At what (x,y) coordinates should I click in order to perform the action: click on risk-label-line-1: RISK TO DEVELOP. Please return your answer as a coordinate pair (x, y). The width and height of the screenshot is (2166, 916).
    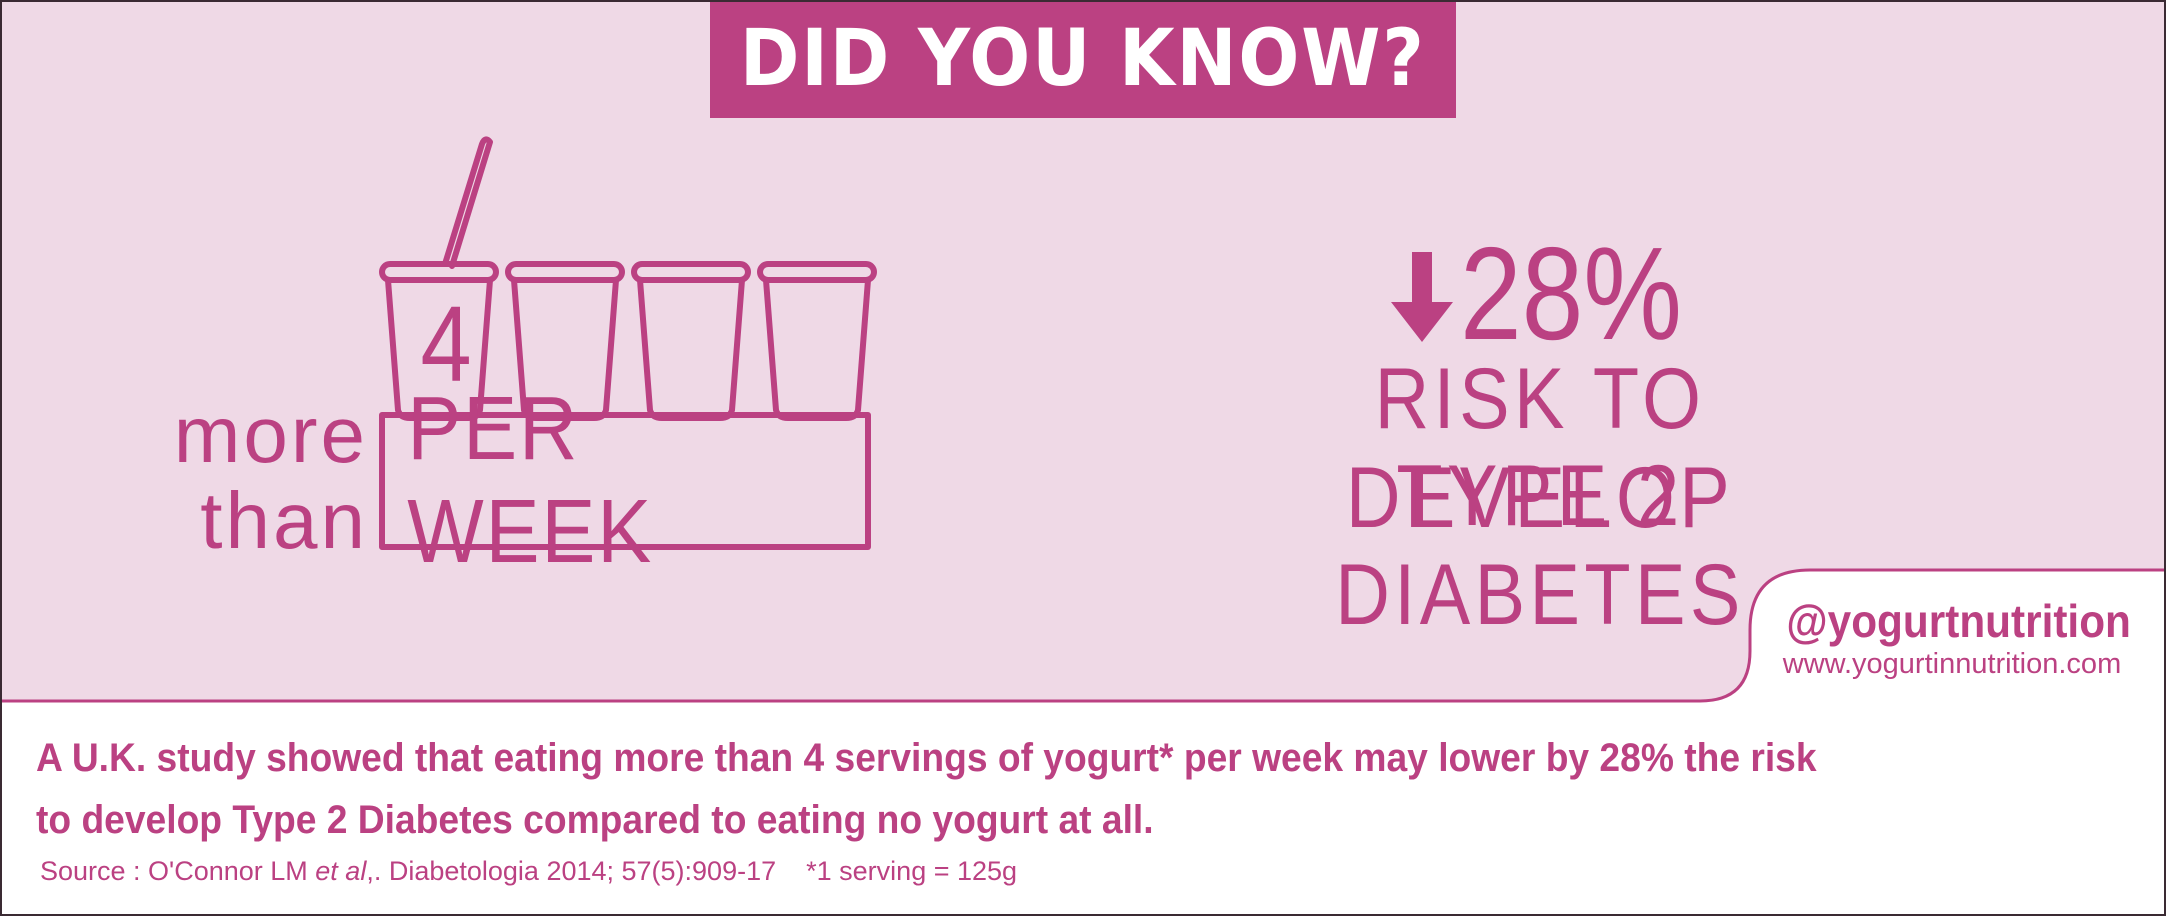
    Looking at the image, I should click on (1540, 448).